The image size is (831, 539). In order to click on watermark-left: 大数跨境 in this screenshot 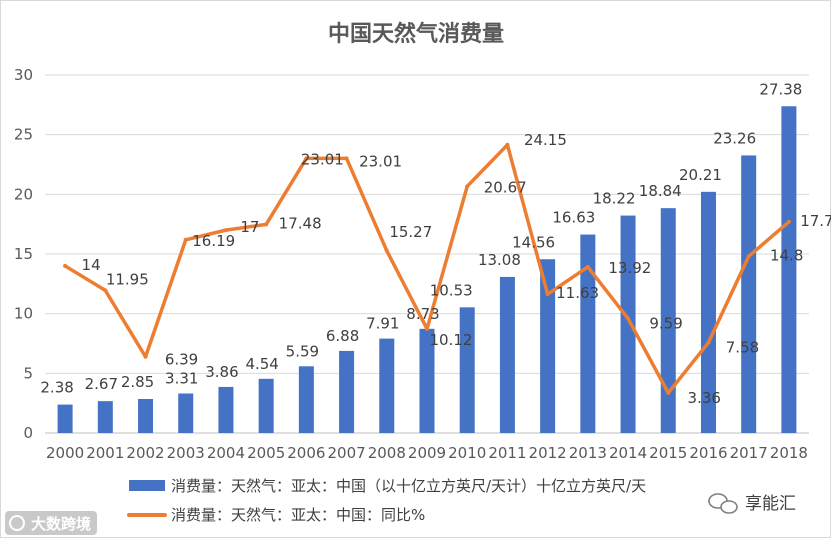, I will do `click(51, 523)`.